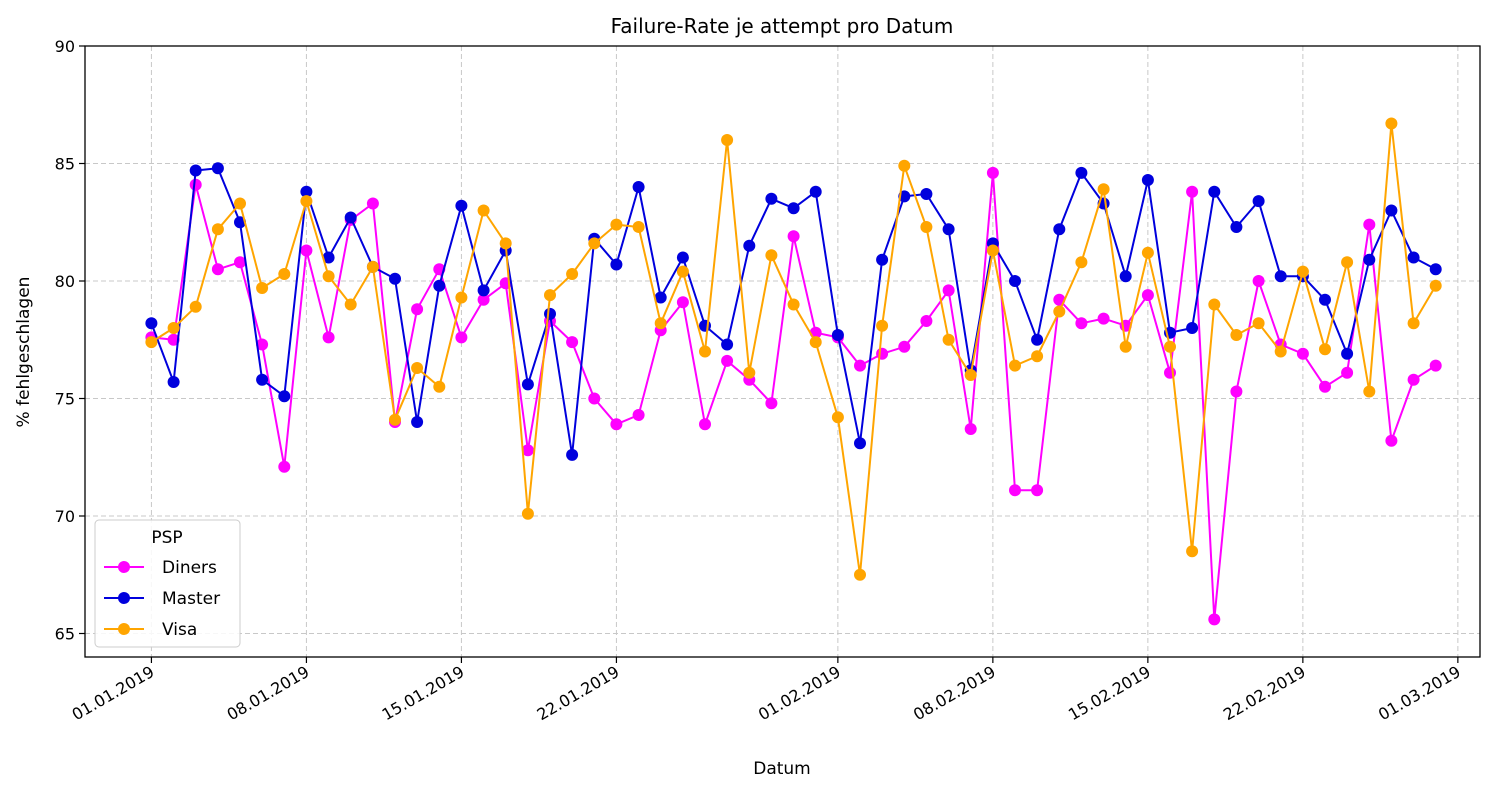 The height and width of the screenshot is (793, 1494). I want to click on legend-item-visa: Visa, so click(150, 630).